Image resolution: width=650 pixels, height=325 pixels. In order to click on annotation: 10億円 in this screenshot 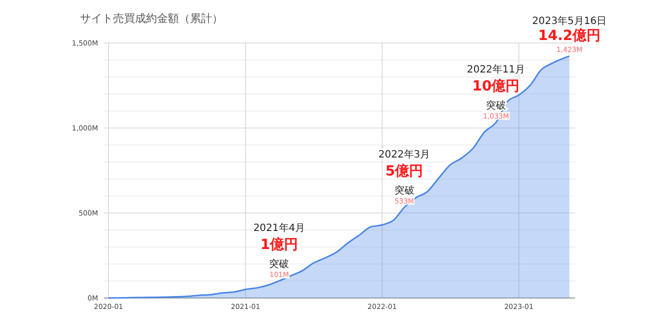, I will do `click(496, 85)`.